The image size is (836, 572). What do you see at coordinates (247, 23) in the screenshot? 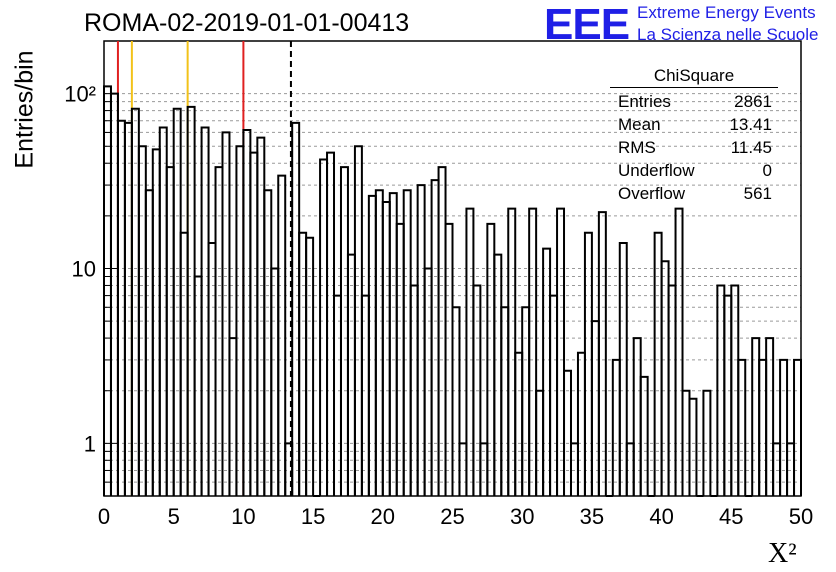
I see `chart-title: ROMA-02-2019-01-01-00413` at bounding box center [247, 23].